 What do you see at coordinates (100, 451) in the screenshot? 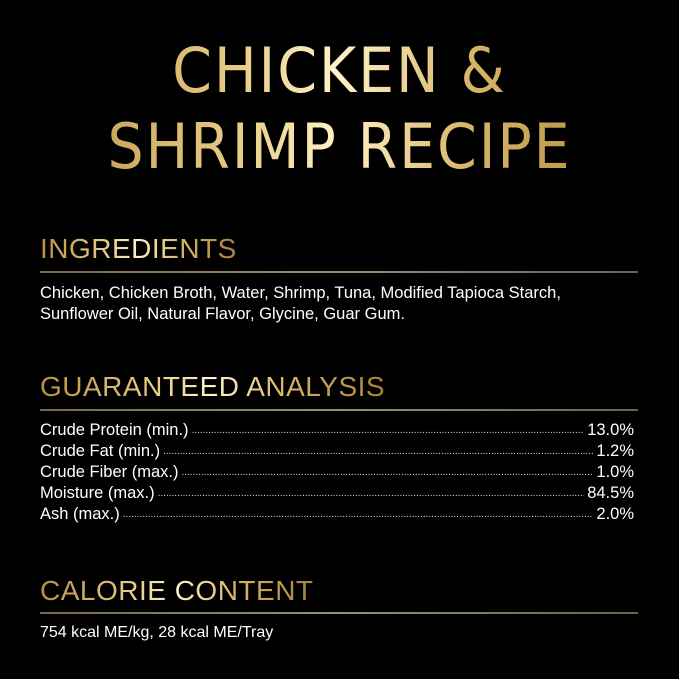
I see `row-label: Crude Fat (min.)` at bounding box center [100, 451].